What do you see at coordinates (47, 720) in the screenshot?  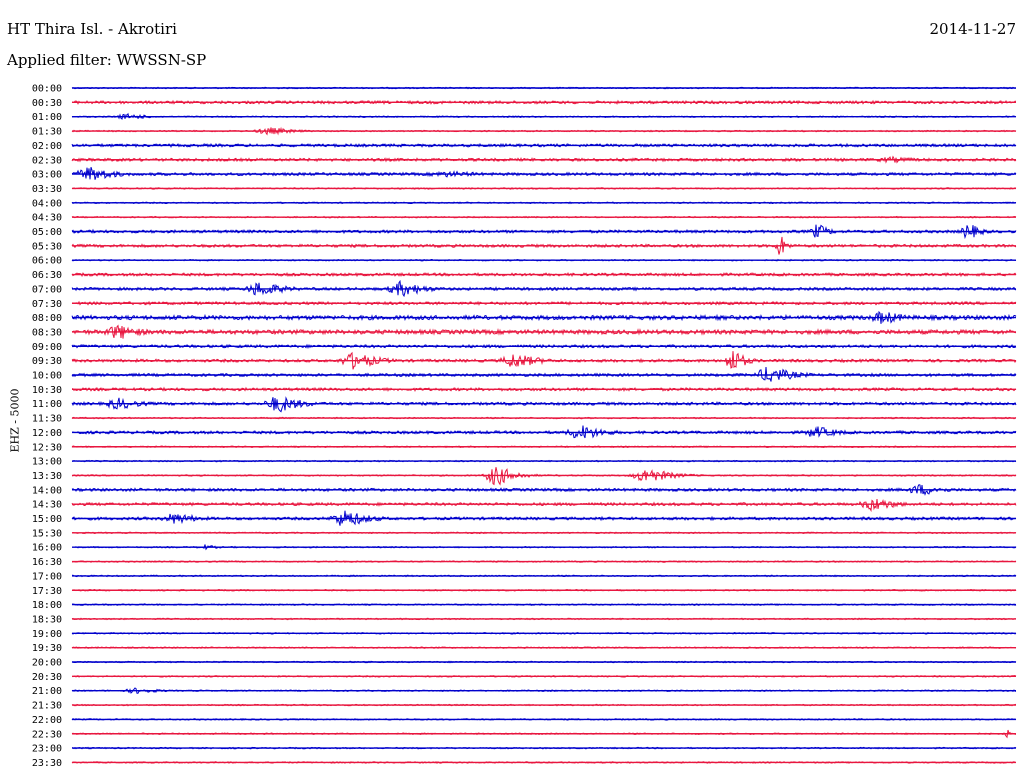 I see `time-label: 22:00` at bounding box center [47, 720].